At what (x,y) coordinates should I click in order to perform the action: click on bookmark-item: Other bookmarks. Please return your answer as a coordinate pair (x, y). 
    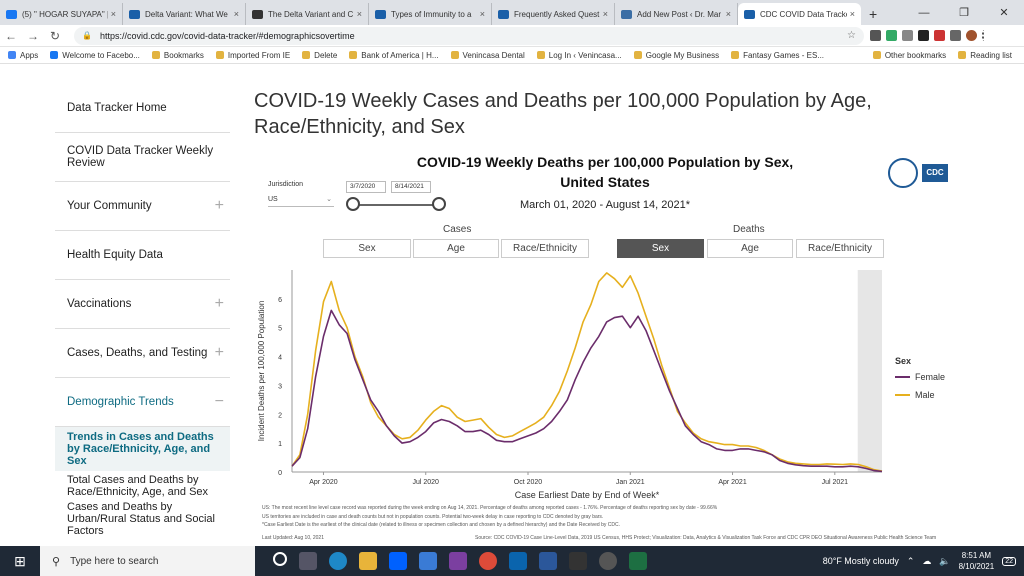
    Looking at the image, I should click on (909, 55).